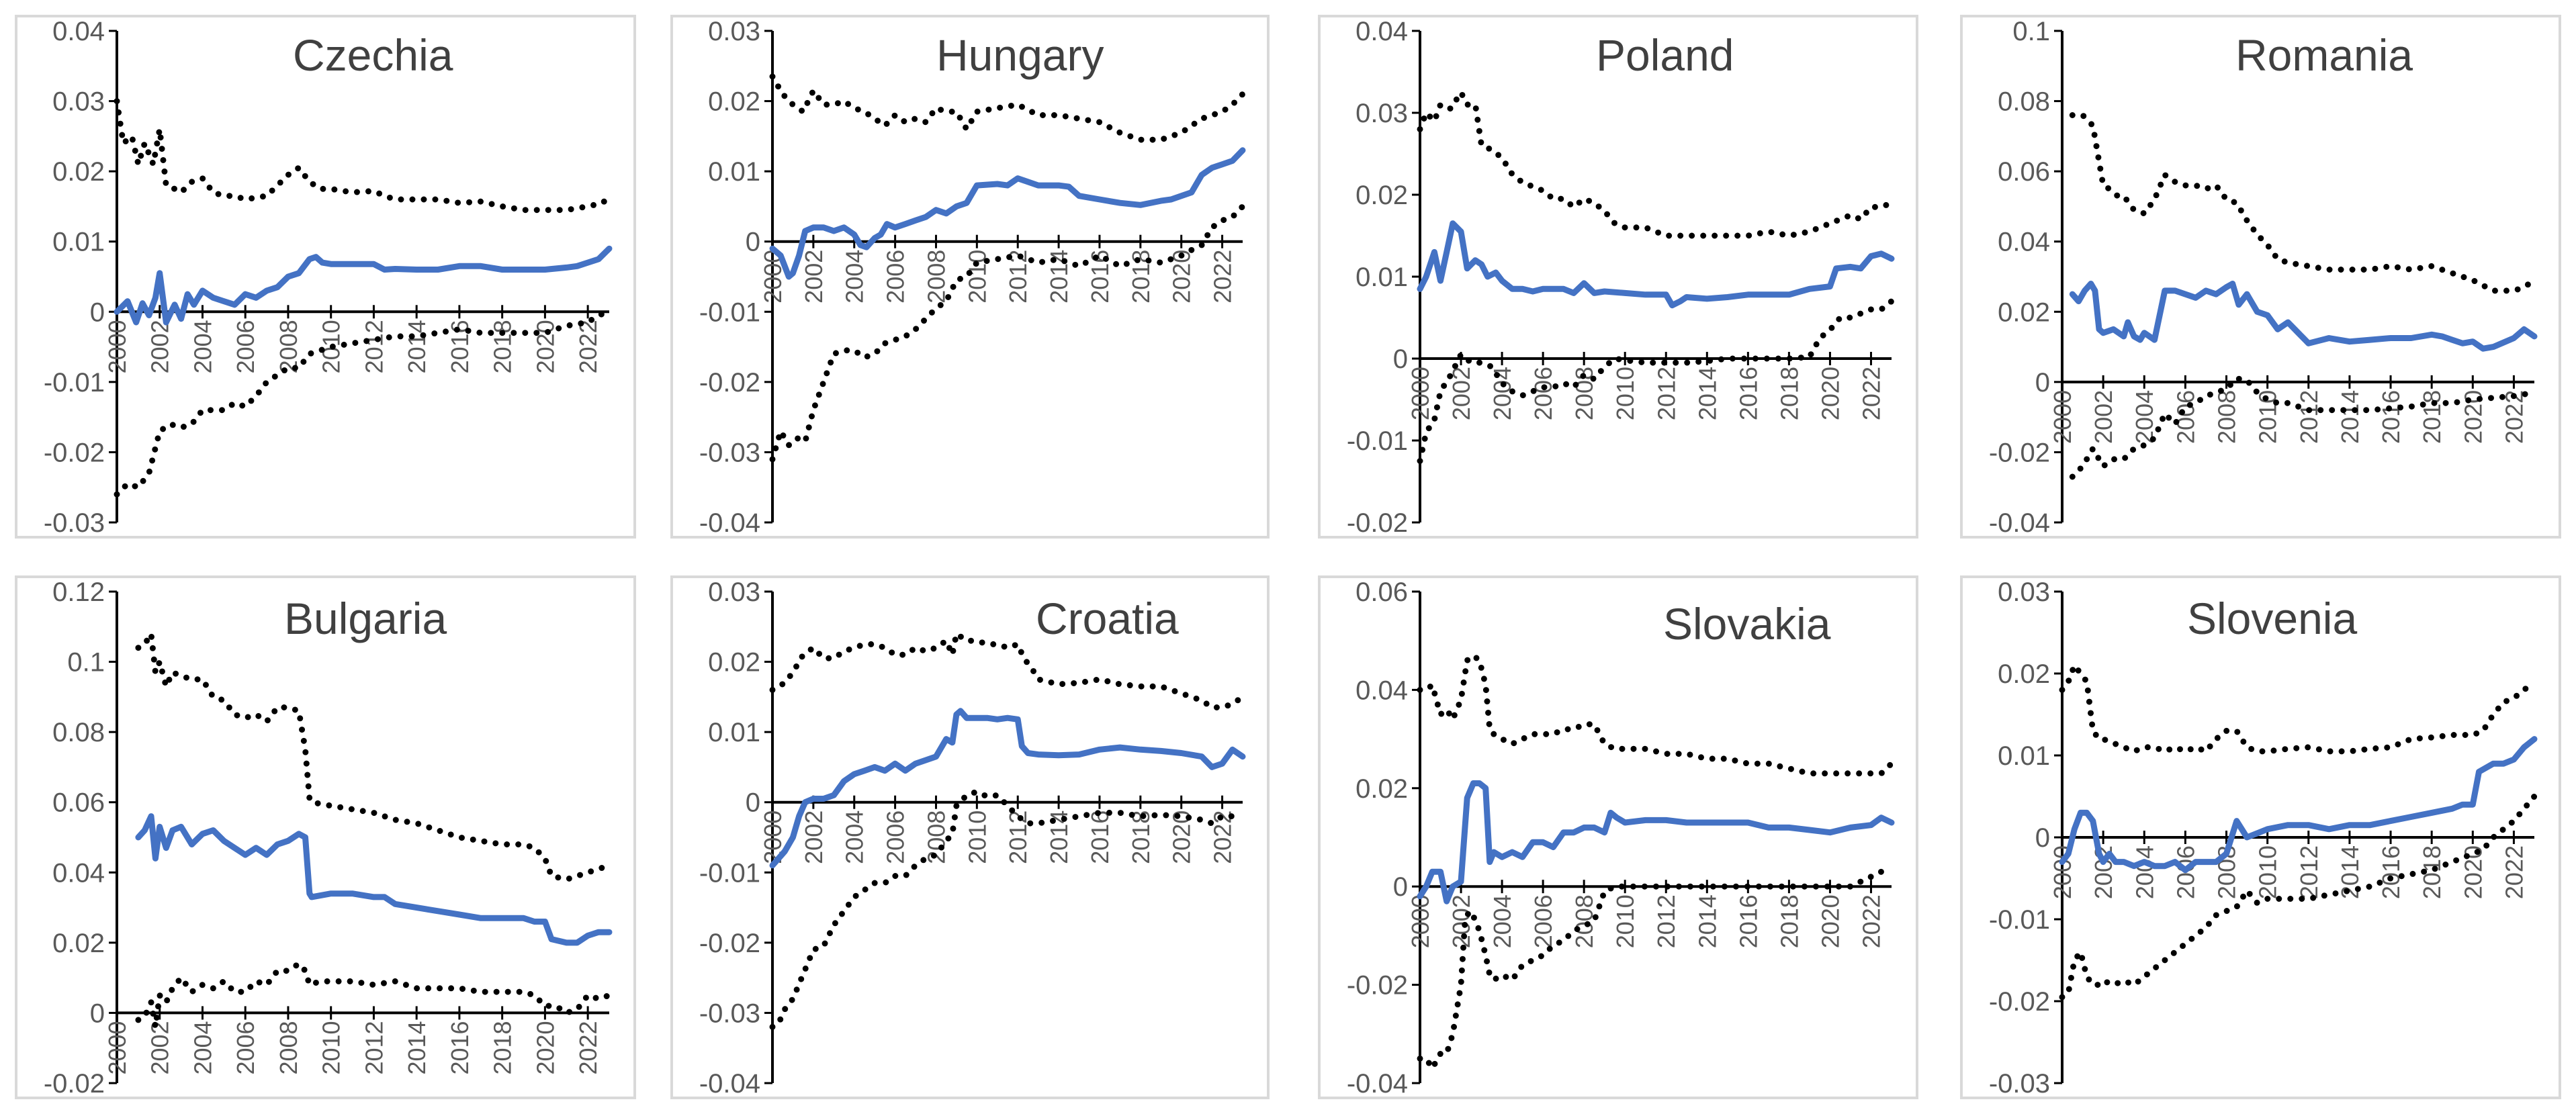 The image size is (2576, 1114). What do you see at coordinates (1543, 921) in the screenshot?
I see `x-tick-label: 2006` at bounding box center [1543, 921].